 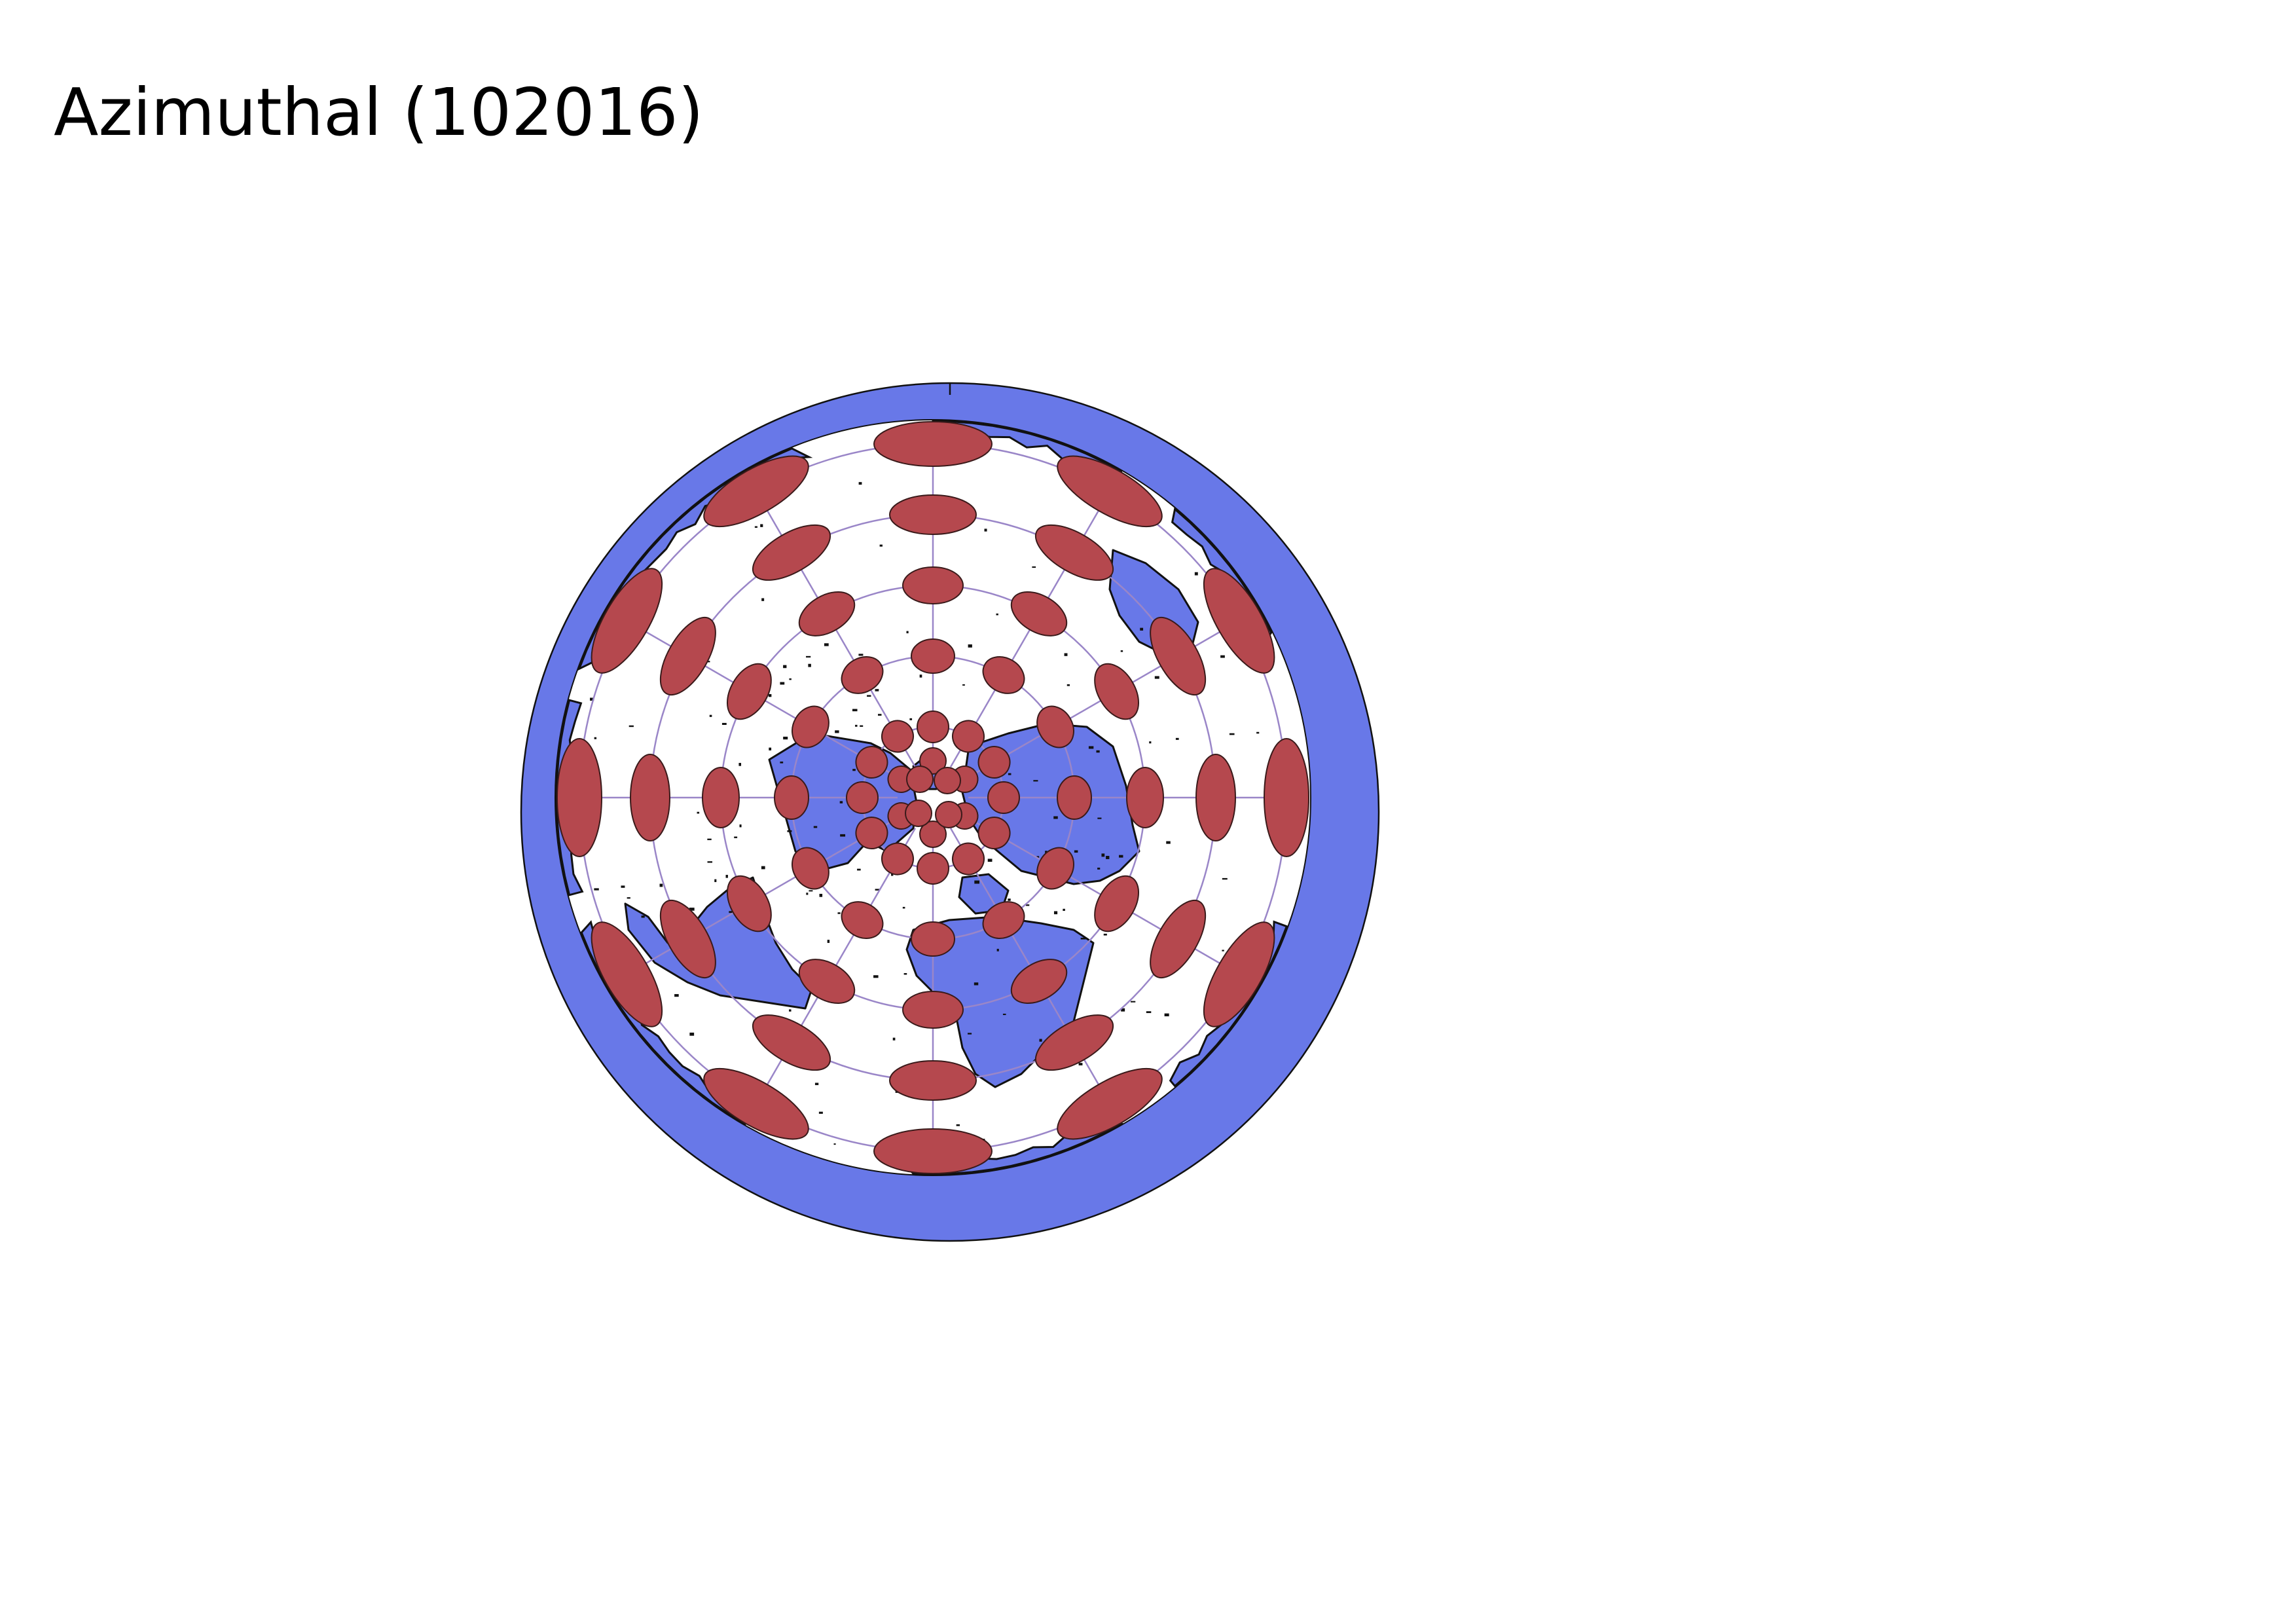 I want to click on map-title: Azimuthal (102016), so click(x=379, y=112).